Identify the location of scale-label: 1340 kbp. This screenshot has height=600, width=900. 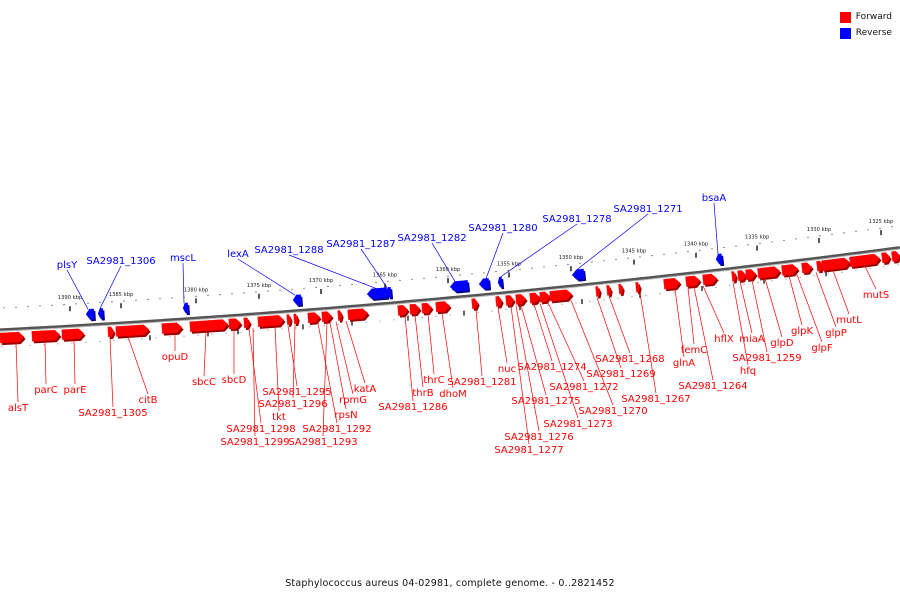
(696, 245).